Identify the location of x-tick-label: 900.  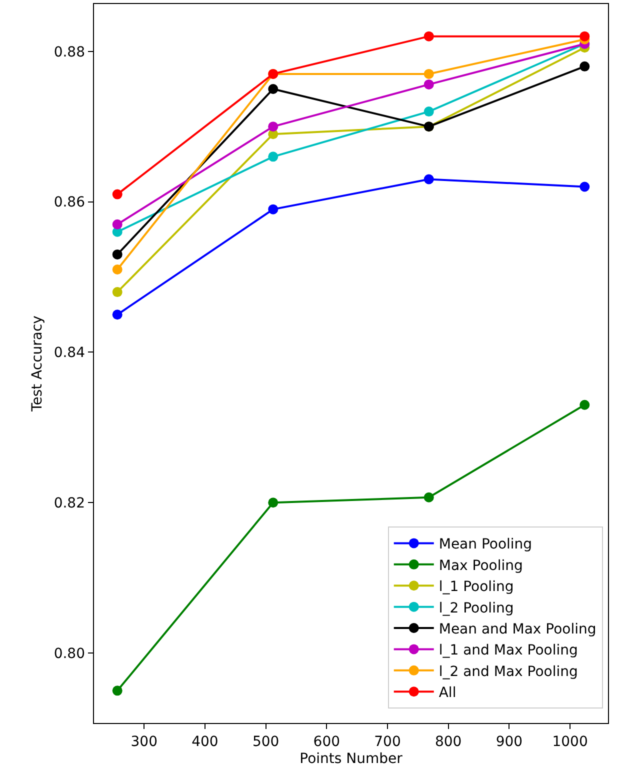
(509, 742).